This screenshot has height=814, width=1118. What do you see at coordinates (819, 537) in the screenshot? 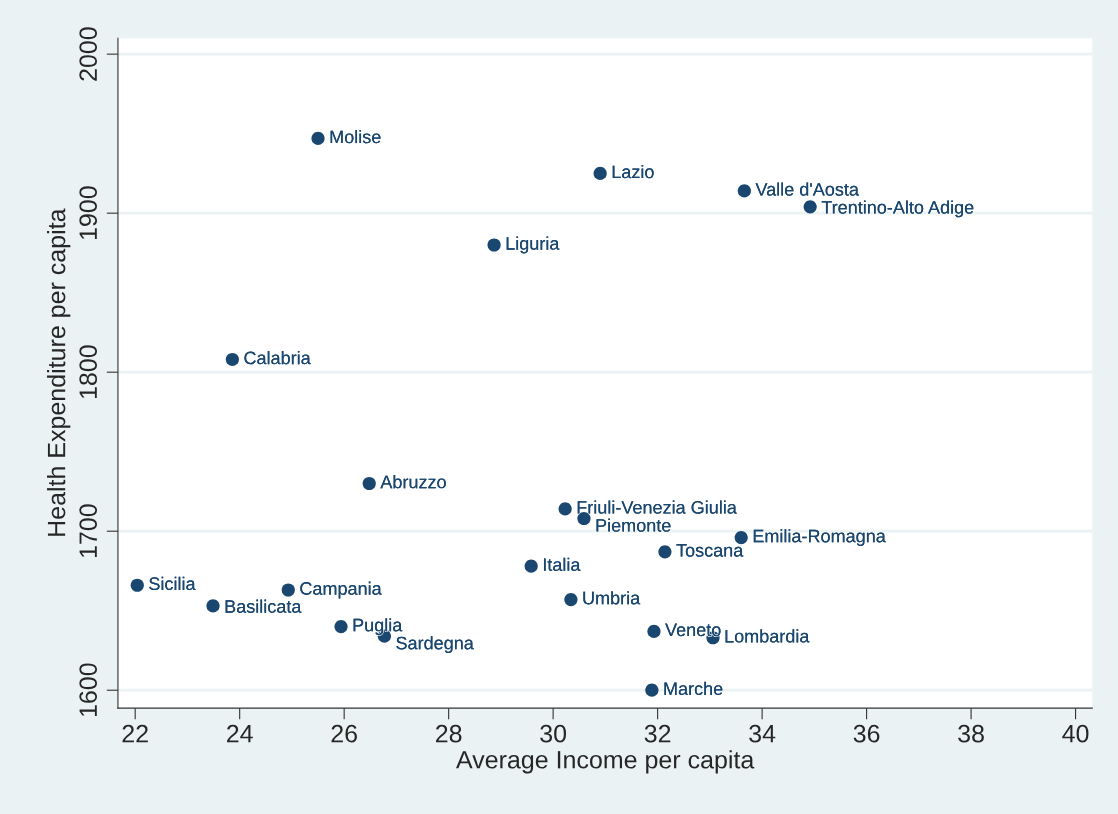
I see `annotation: Emilia-Romagna` at bounding box center [819, 537].